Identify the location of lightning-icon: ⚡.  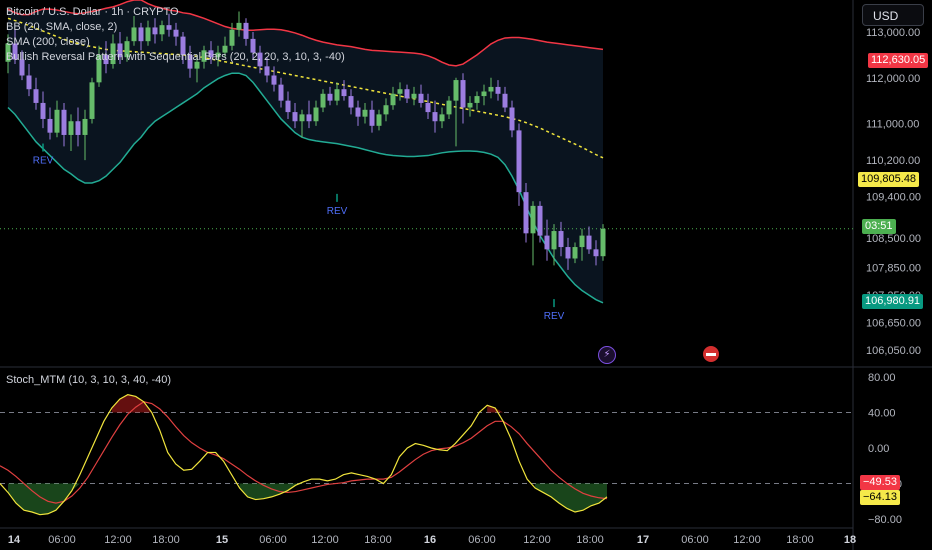
(607, 355).